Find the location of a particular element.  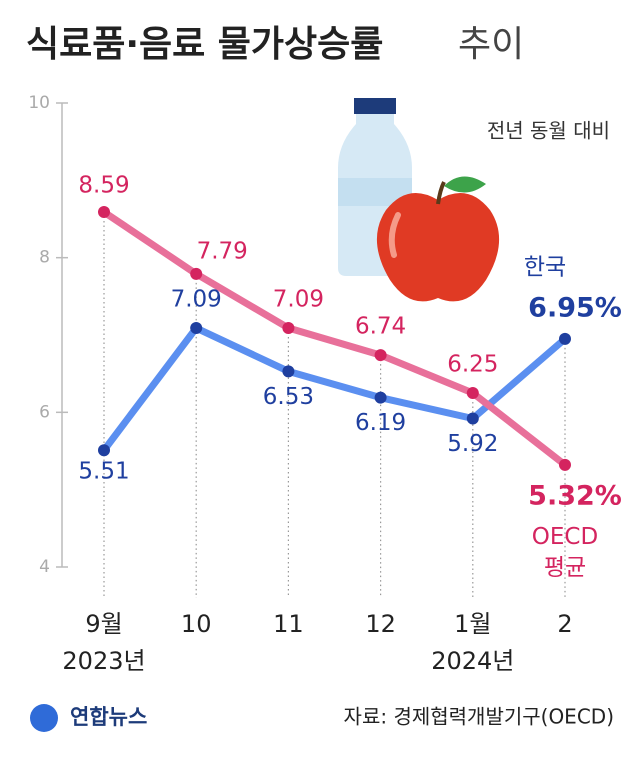

legend-oecd: OECD 평균 is located at coordinates (565, 552).